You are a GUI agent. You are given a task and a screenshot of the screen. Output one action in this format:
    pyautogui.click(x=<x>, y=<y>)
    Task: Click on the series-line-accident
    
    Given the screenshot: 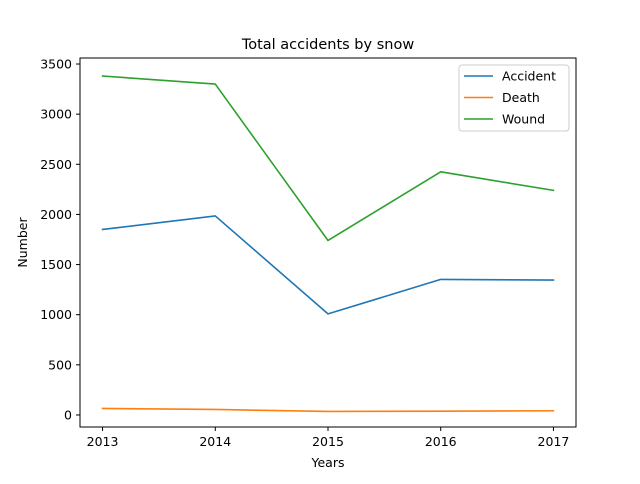 What is the action you would take?
    pyautogui.click(x=328, y=265)
    